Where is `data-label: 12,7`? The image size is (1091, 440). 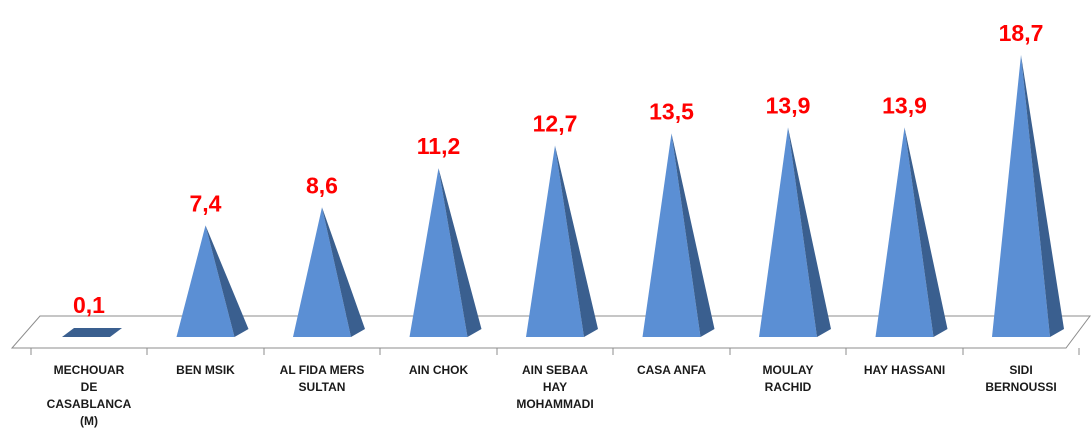 data-label: 12,7 is located at coordinates (555, 123).